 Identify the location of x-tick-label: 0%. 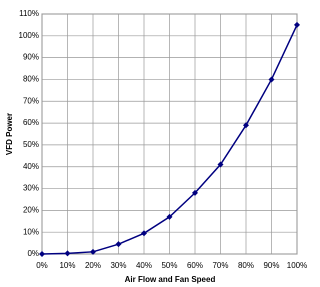
(42, 265).